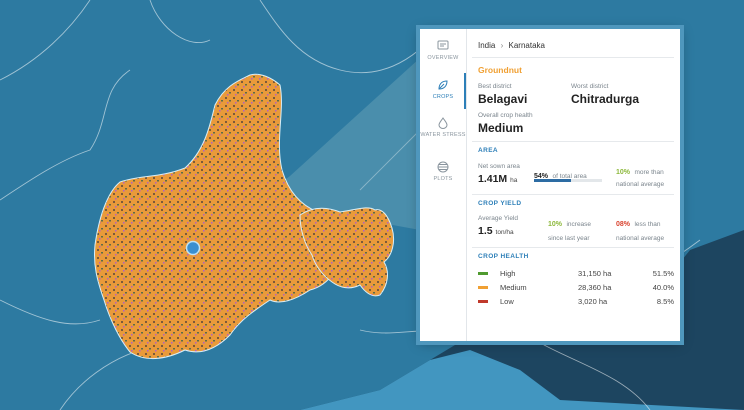 This screenshot has height=410, width=744. Describe the element at coordinates (640, 238) in the screenshot. I see `yield-vs-national-text2: national average` at that location.